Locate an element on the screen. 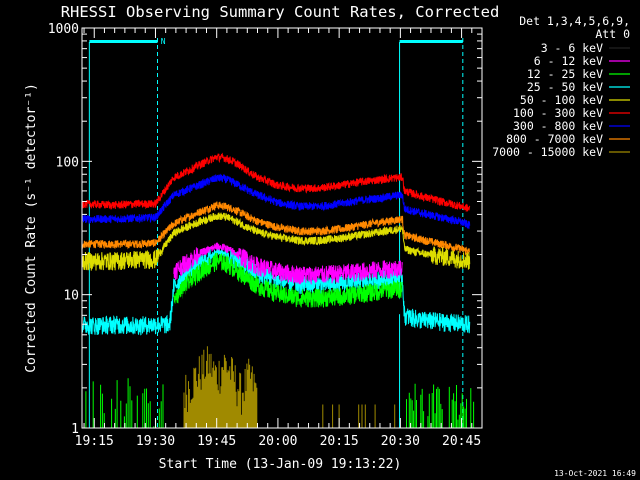  y-tick-label-1000: 1000 is located at coordinates (63, 29).